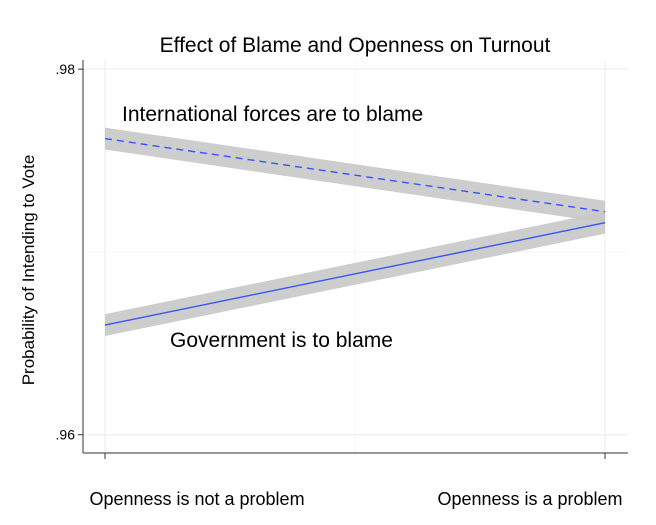  Describe the element at coordinates (272, 114) in the screenshot. I see `series-label-international: International forces are to blame` at that location.